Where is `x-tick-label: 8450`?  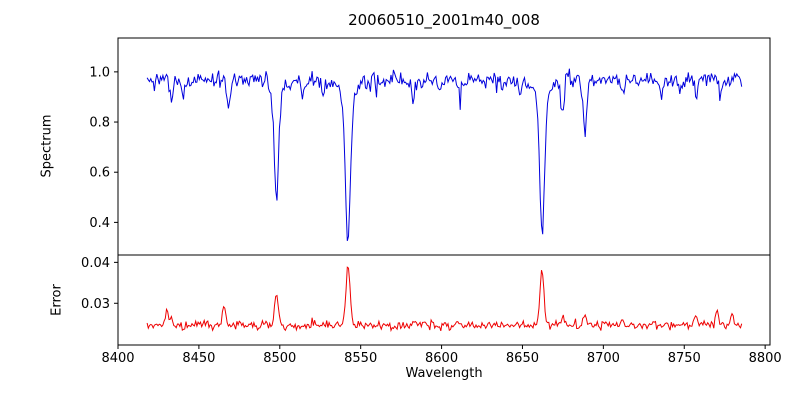 x-tick-label: 8450 is located at coordinates (198, 358).